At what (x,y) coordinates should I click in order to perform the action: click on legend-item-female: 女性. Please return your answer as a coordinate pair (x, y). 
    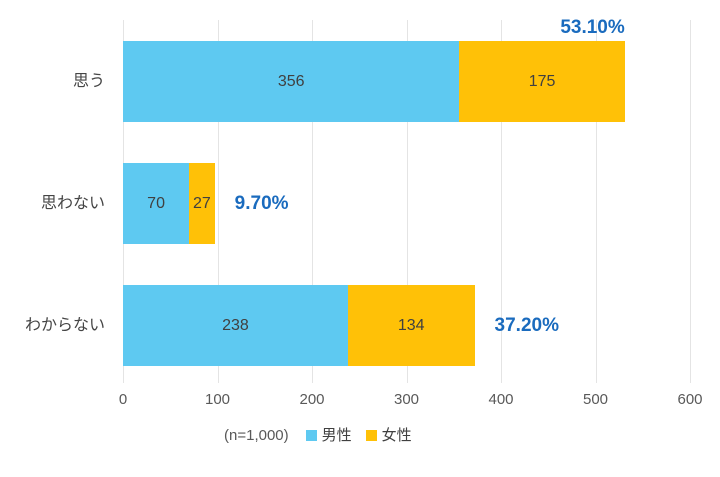
    Looking at the image, I should click on (388, 435).